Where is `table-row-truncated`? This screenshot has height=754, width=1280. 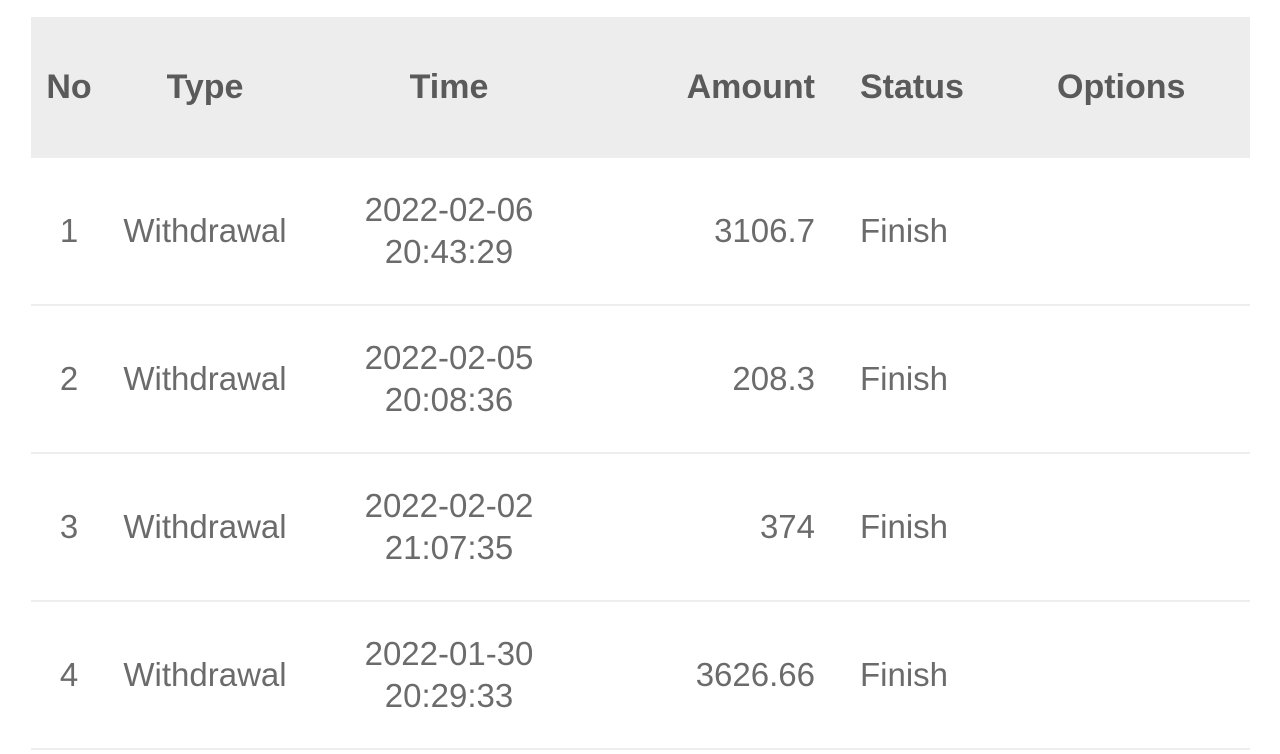
table-row-truncated is located at coordinates (640, 751).